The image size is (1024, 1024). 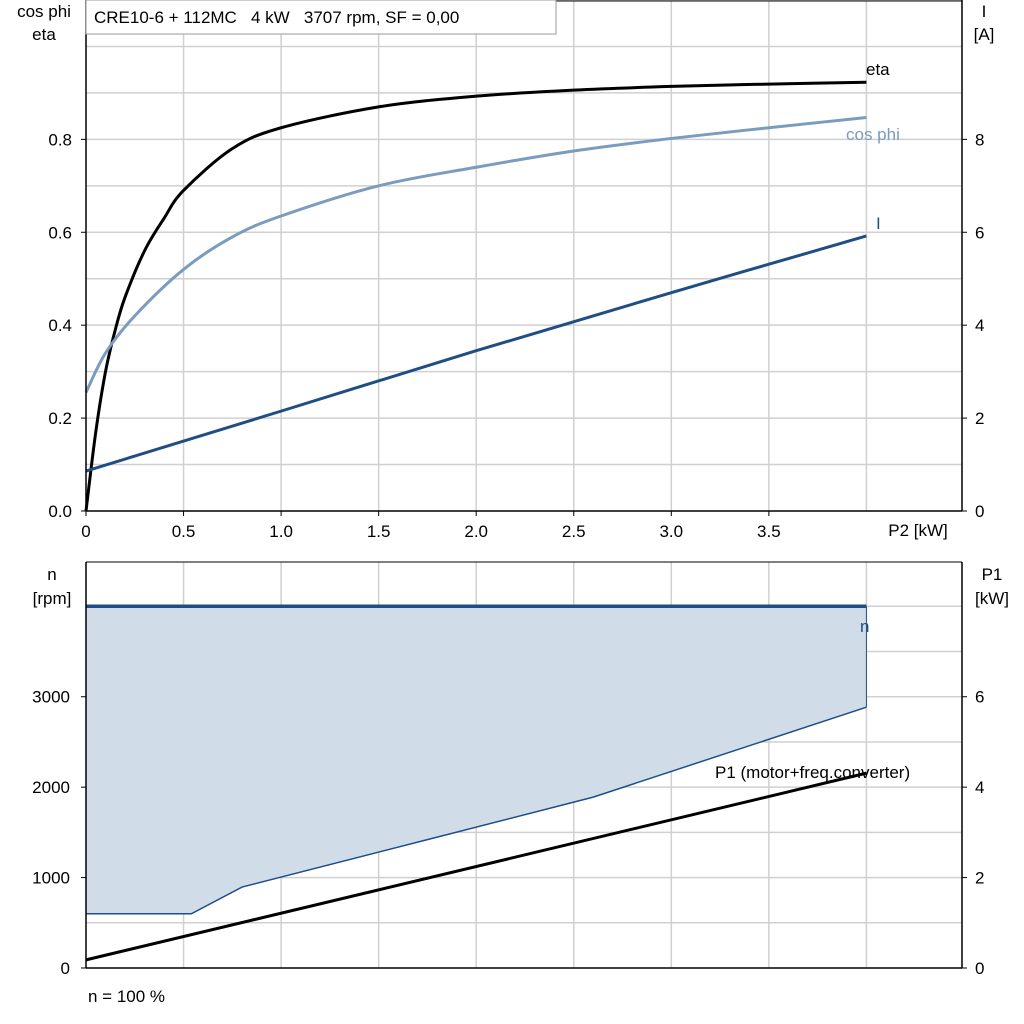 What do you see at coordinates (184, 531) in the screenshot?
I see `x-tick-label: 0.5` at bounding box center [184, 531].